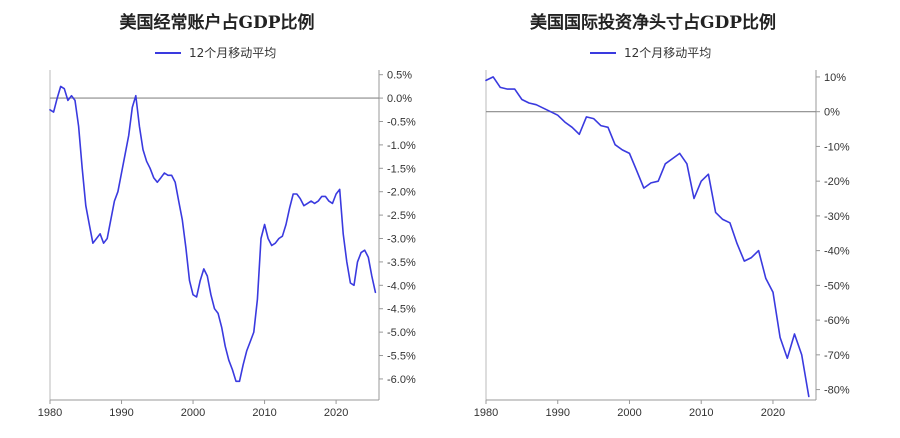 Image resolution: width=900 pixels, height=438 pixels. I want to click on y-tick-label: -4.5%, so click(401, 310).